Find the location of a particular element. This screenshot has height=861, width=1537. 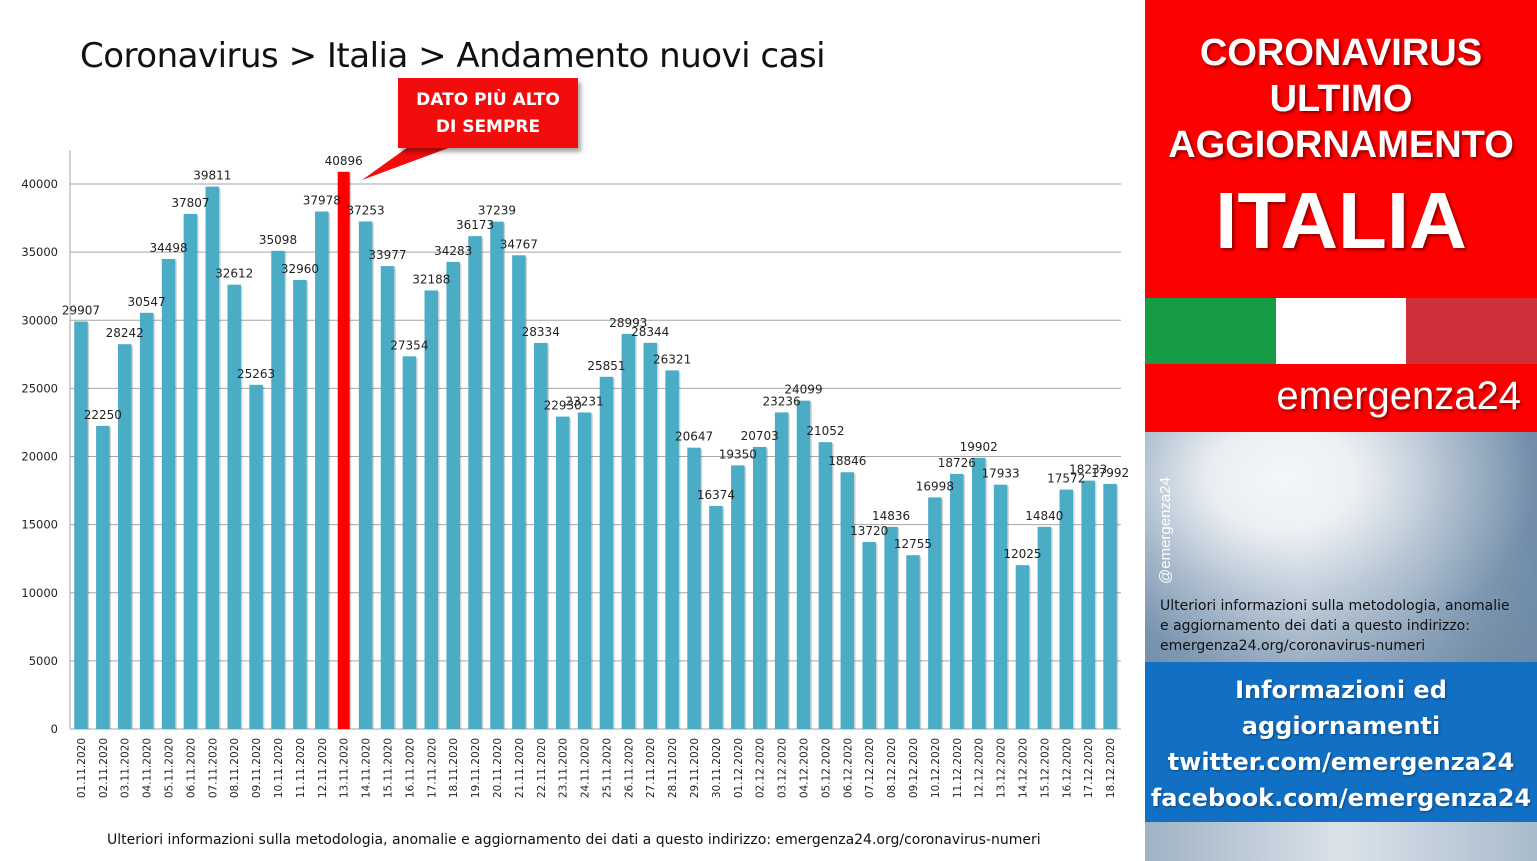

x-tick-label: 17.11.2020 is located at coordinates (432, 768).